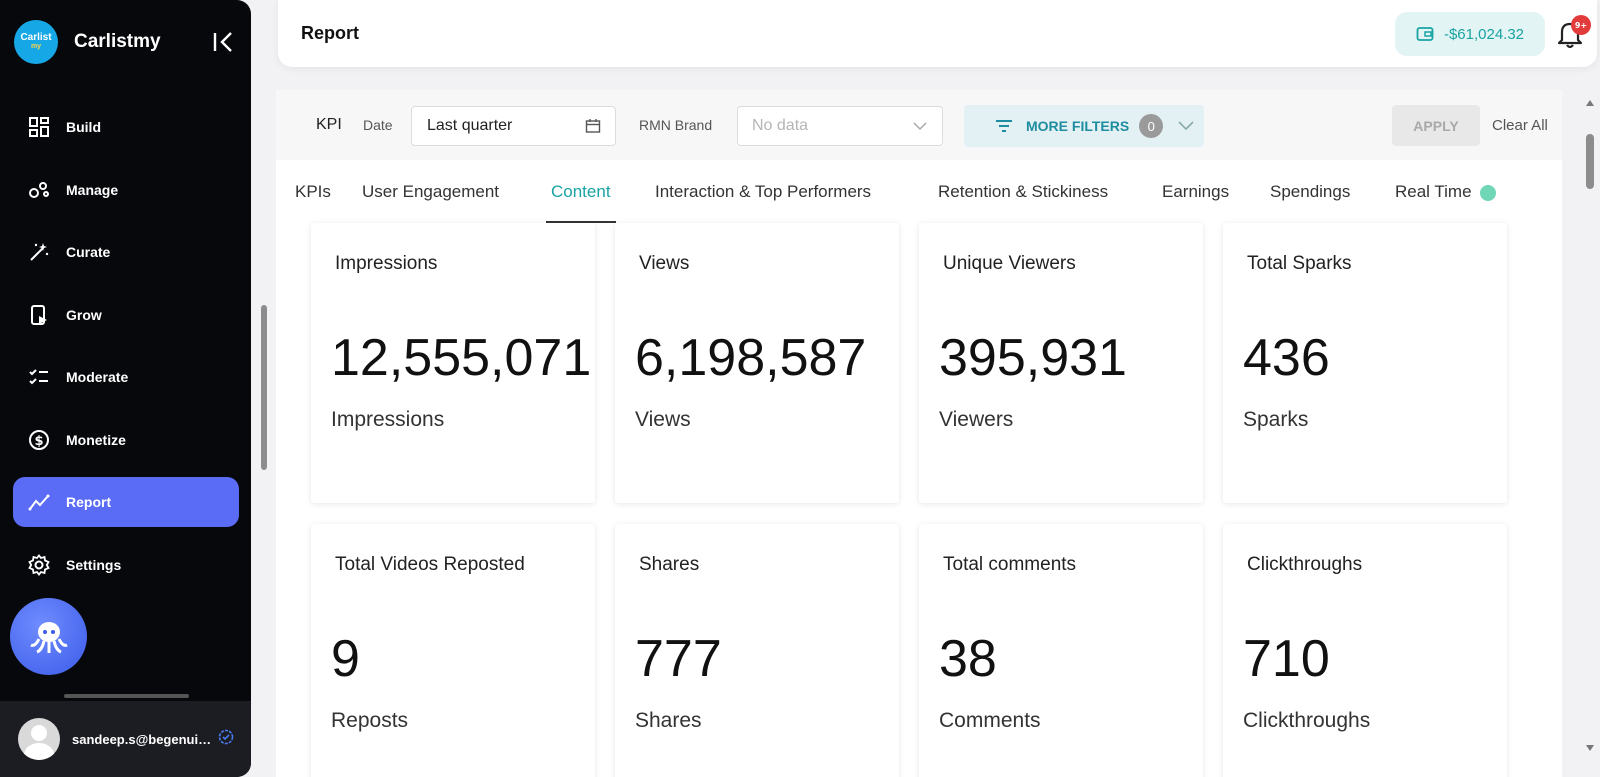  I want to click on metric-title: Views, so click(664, 263).